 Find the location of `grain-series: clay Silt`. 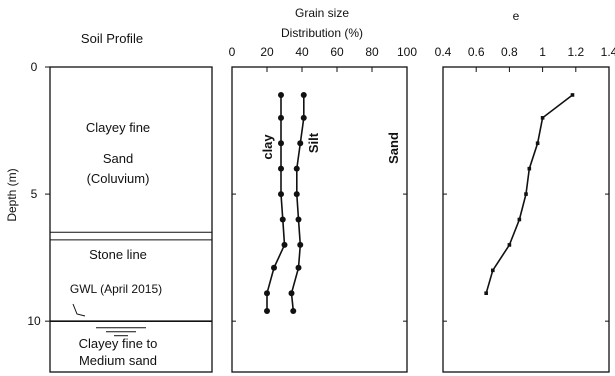

grain-series: clay Silt is located at coordinates (290, 202).